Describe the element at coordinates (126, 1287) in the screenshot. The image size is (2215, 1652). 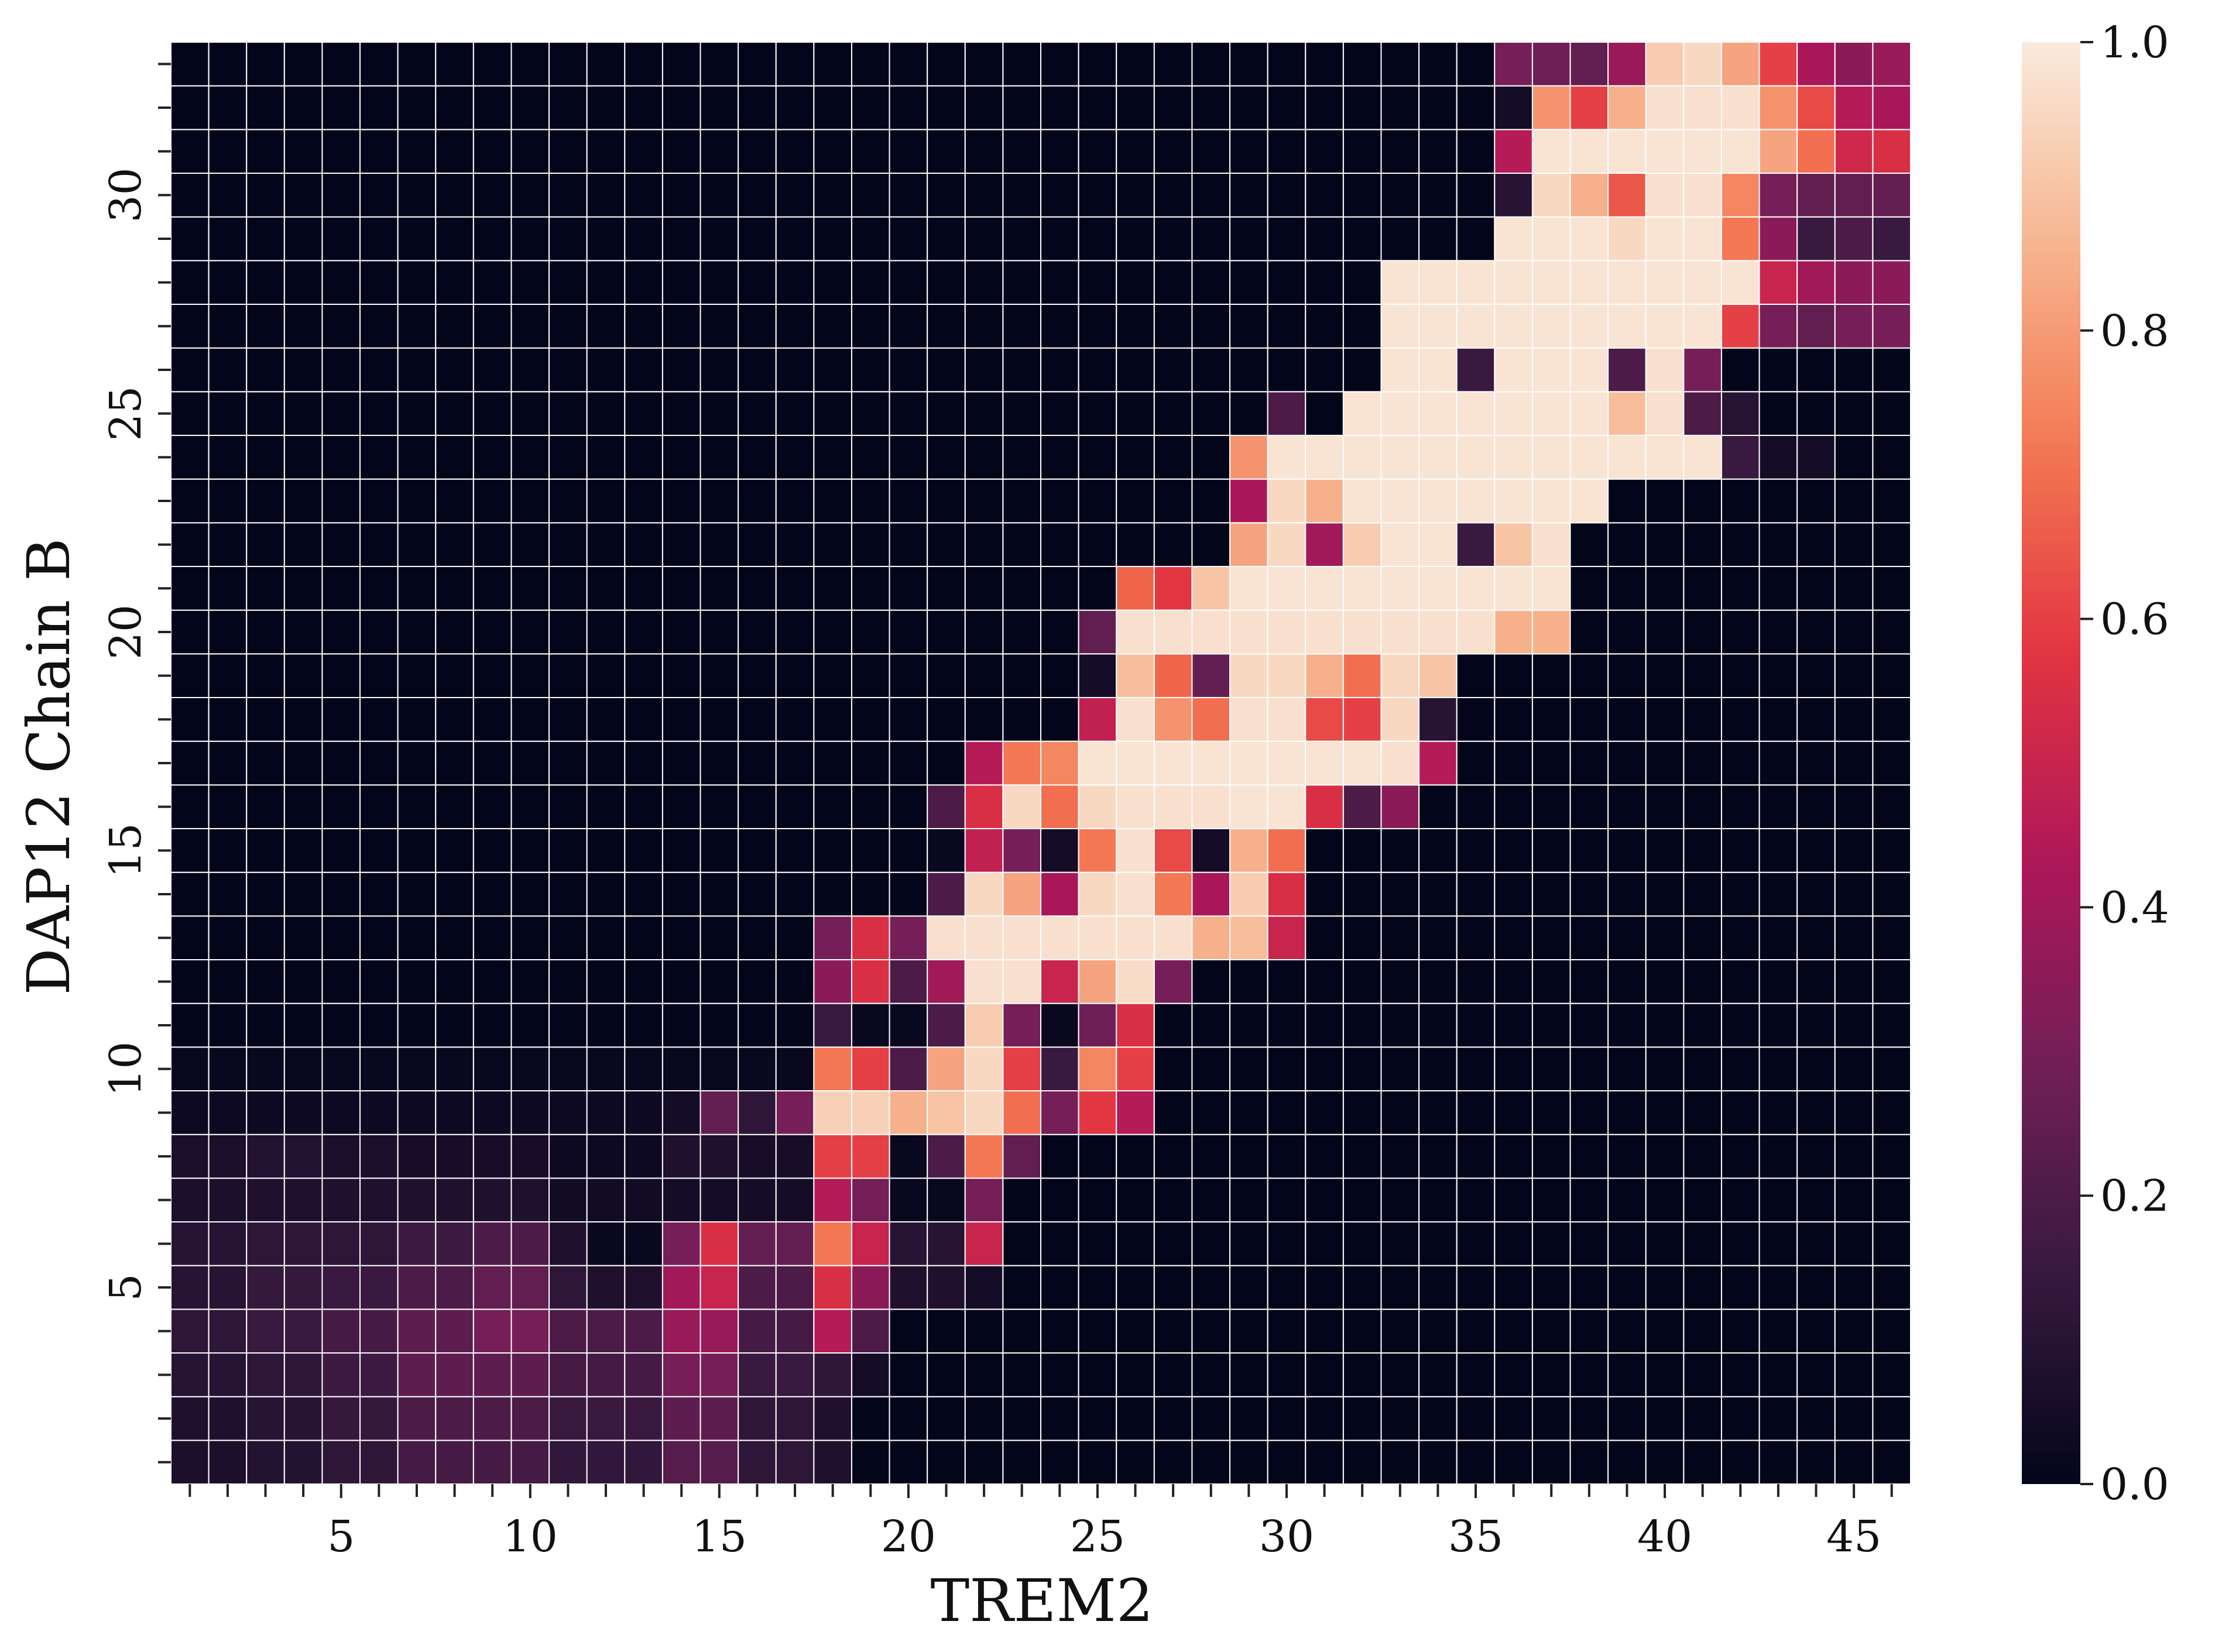
I see `y-tick-label: 5` at that location.